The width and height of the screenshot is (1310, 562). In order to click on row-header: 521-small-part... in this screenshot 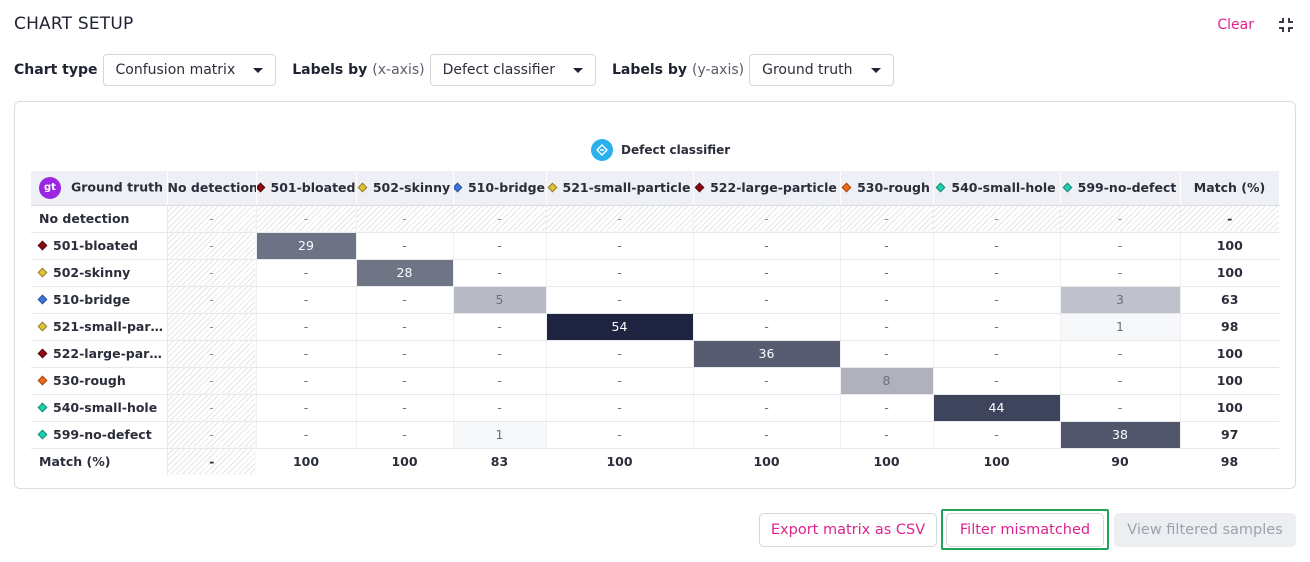, I will do `click(99, 327)`.